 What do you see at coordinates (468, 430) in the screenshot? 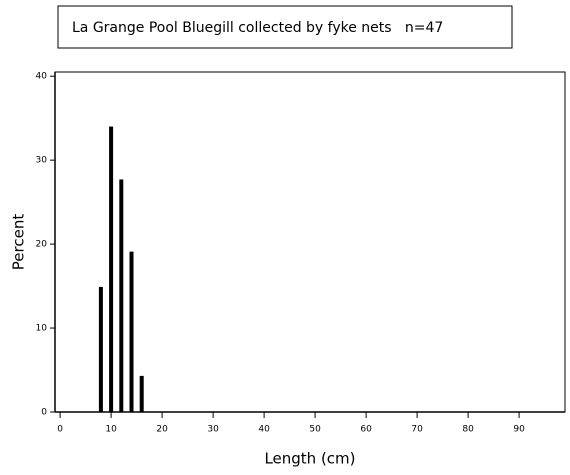
I see `x-tick-label: 80` at bounding box center [468, 430].